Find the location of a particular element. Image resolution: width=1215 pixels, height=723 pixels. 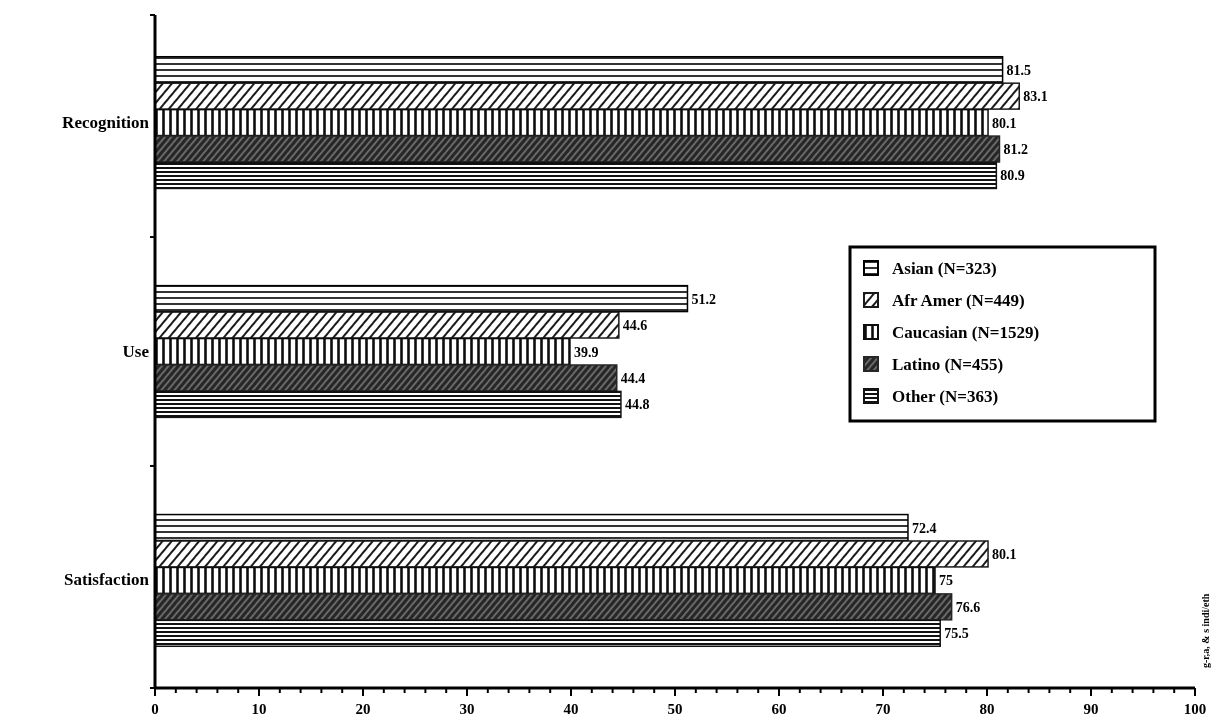

legend-label: Latino (N=455) is located at coordinates (948, 364).